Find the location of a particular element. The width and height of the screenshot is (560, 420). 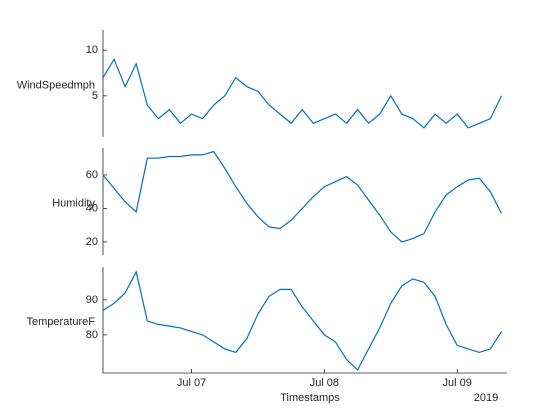

x-tick-label: Jul 07 is located at coordinates (191, 383).